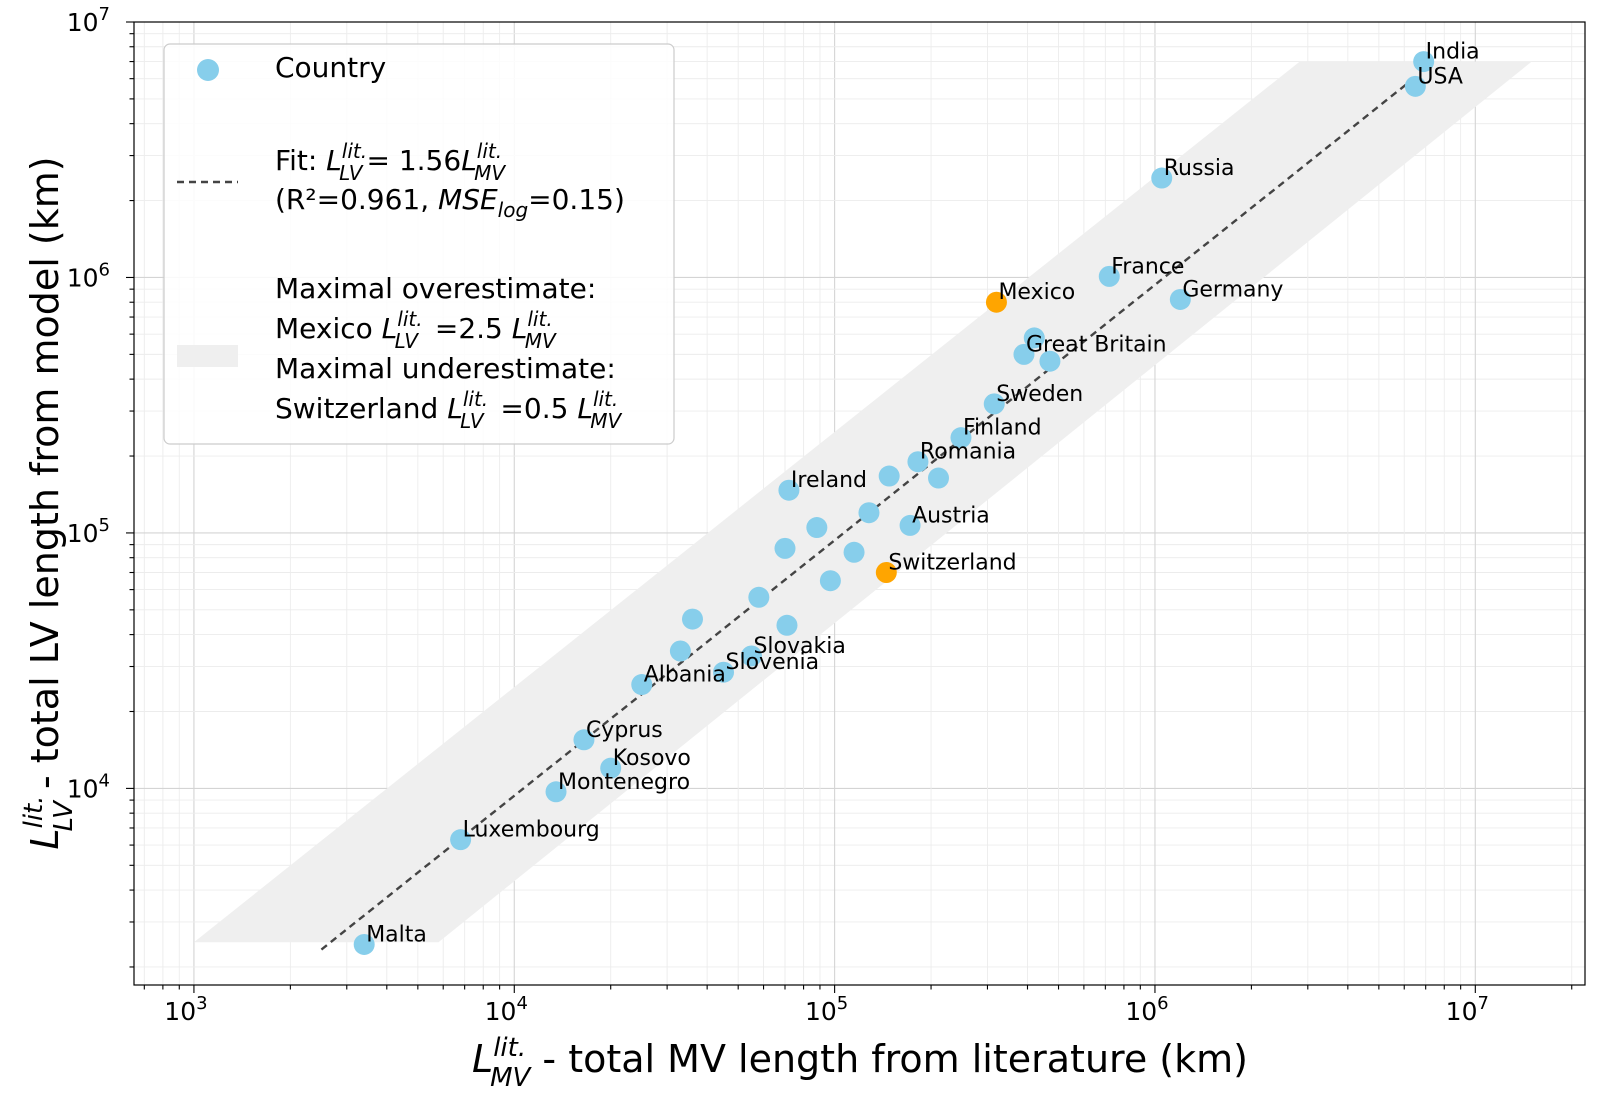 The width and height of the screenshot is (1600, 1100). I want to click on y-tick-label: 10⁵, so click(88, 531).